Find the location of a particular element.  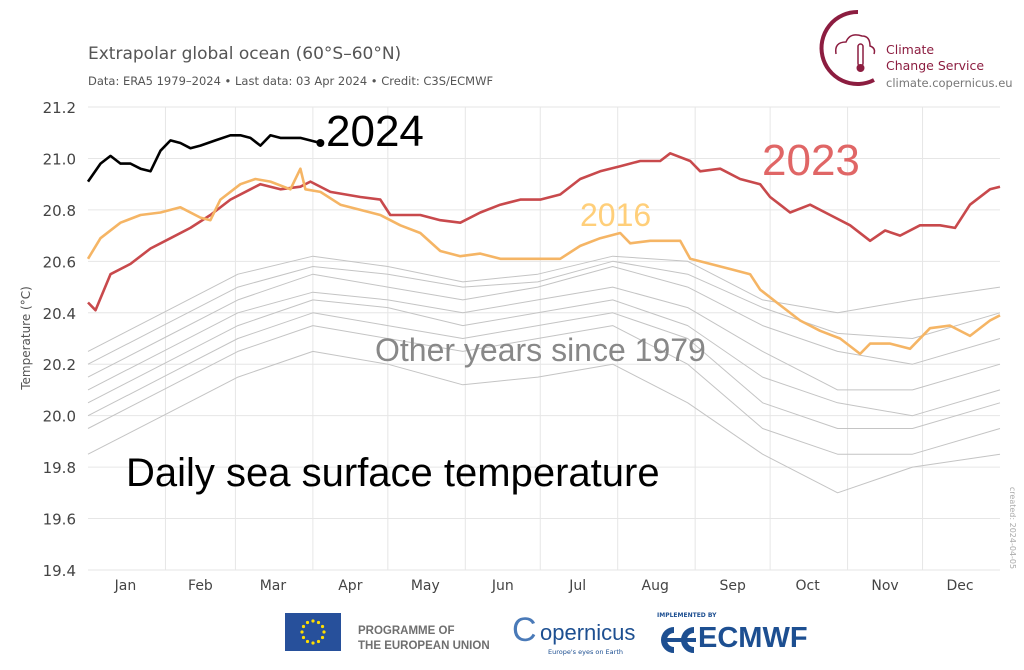

ecmwf-logo: IMPLEMENTED BY ECMWF is located at coordinates (735, 635).